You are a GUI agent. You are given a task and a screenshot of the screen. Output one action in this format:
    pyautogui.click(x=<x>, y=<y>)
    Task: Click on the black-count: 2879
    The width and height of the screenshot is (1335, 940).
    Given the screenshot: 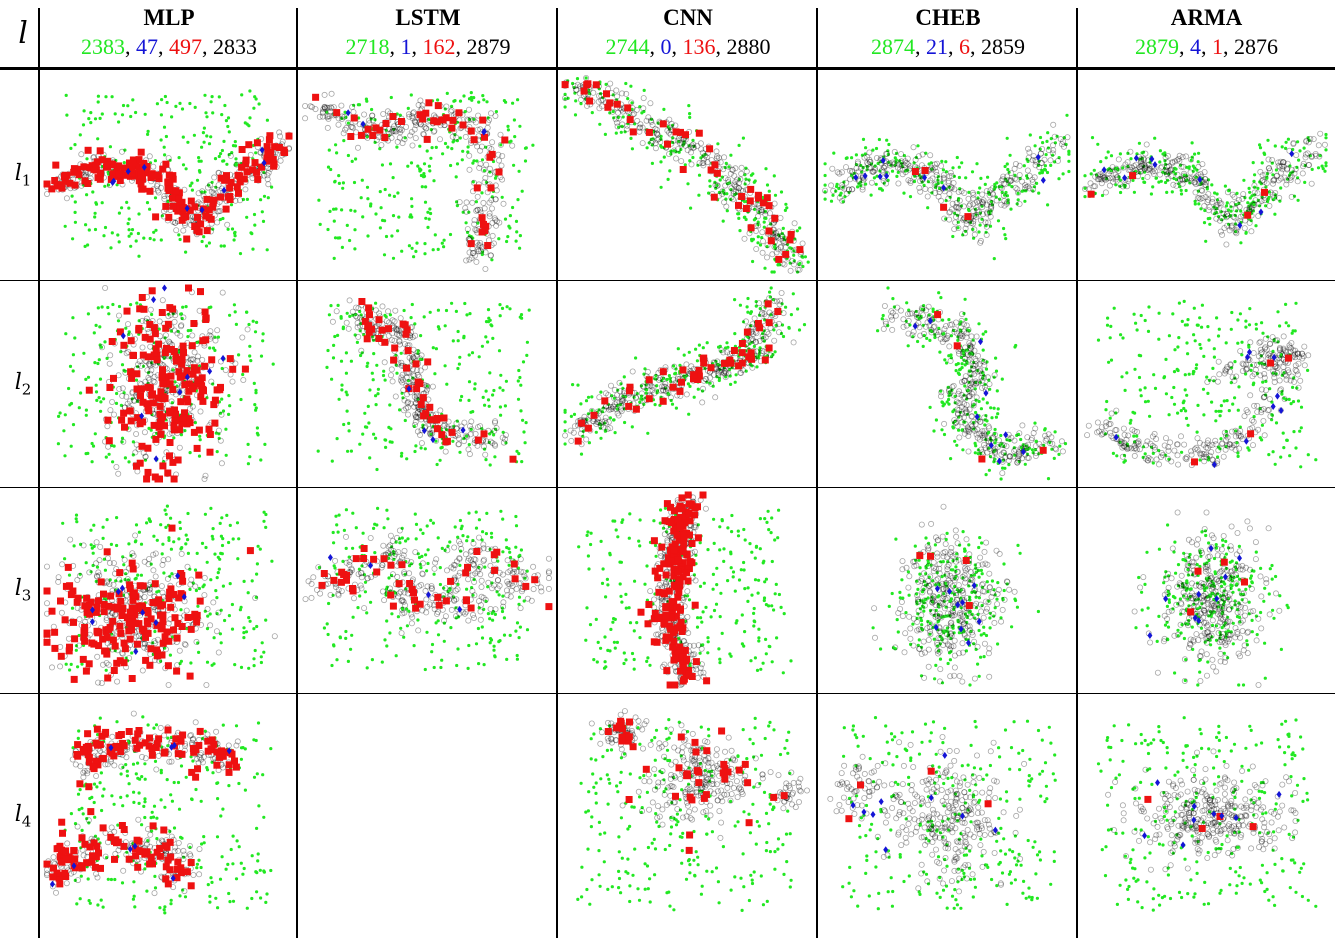 What is the action you would take?
    pyautogui.click(x=488, y=46)
    